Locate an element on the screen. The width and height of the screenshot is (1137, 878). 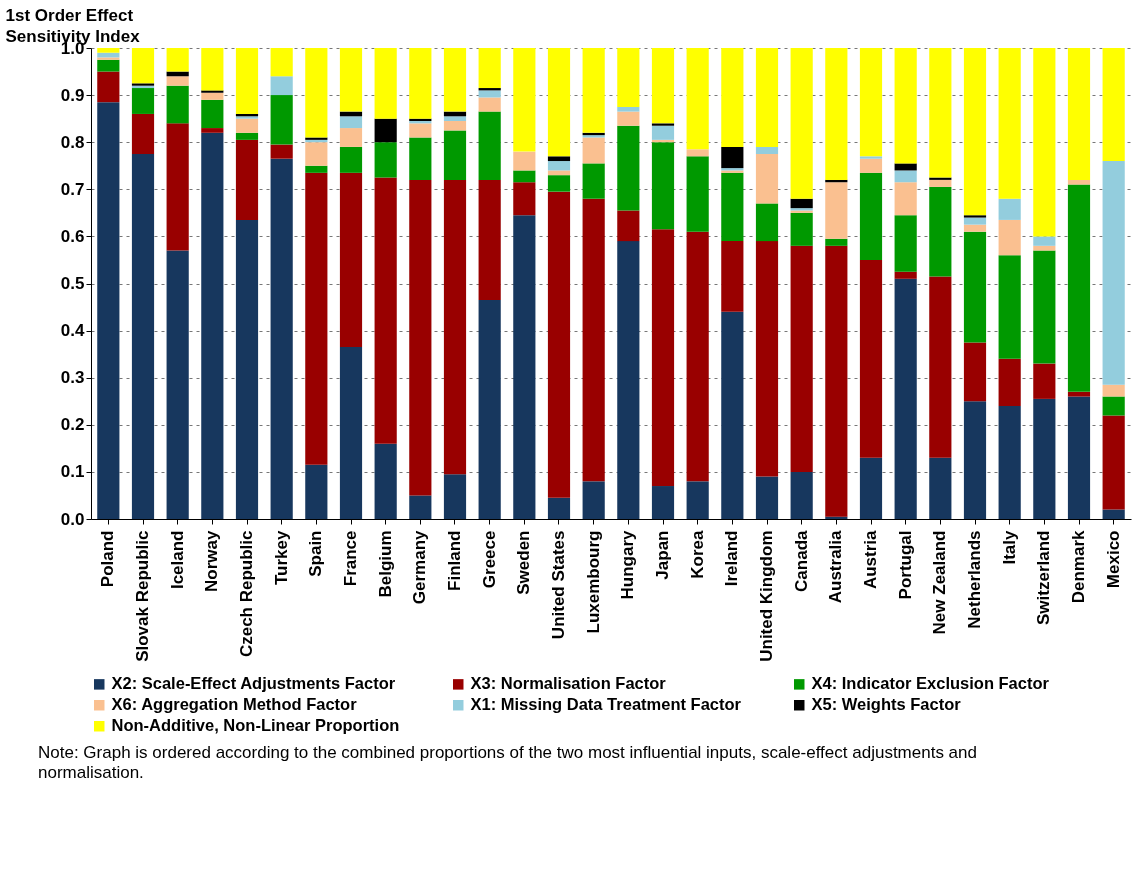
legend-label: X1: Missing Data Treatment Factor is located at coordinates (606, 704).